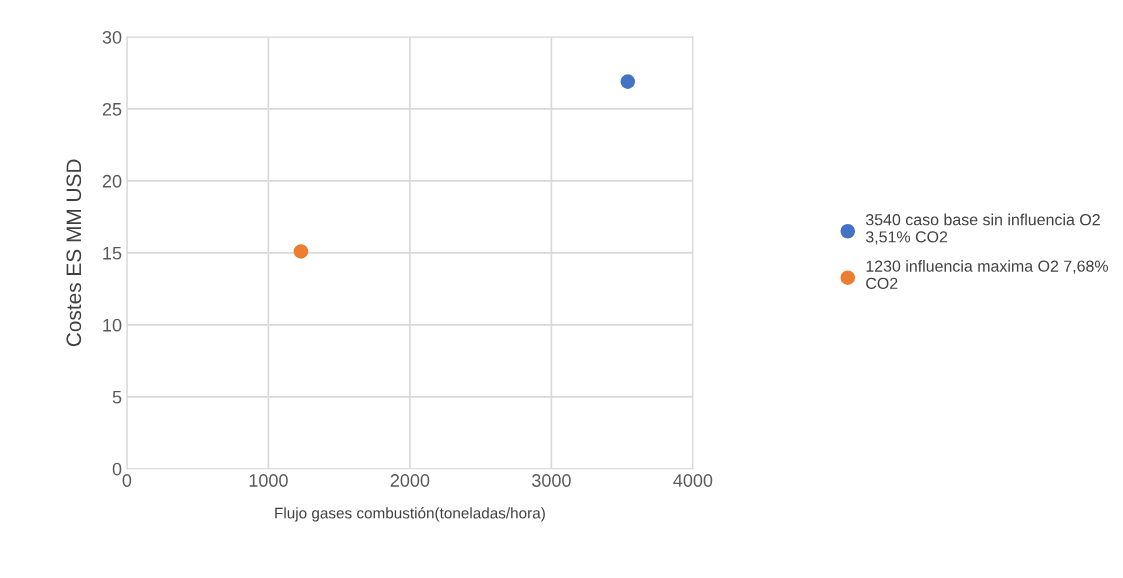 This screenshot has width=1123, height=578. What do you see at coordinates (112, 181) in the screenshot?
I see `y-tick-label: 20` at bounding box center [112, 181].